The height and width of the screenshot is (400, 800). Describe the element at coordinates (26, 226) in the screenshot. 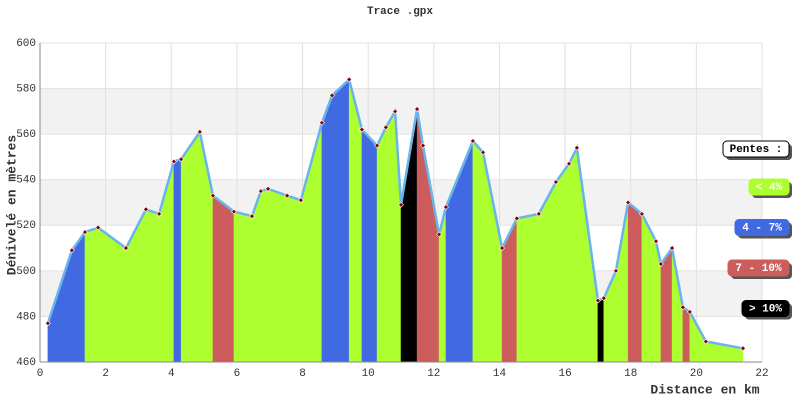

I see `y-tick-label: 520` at that location.